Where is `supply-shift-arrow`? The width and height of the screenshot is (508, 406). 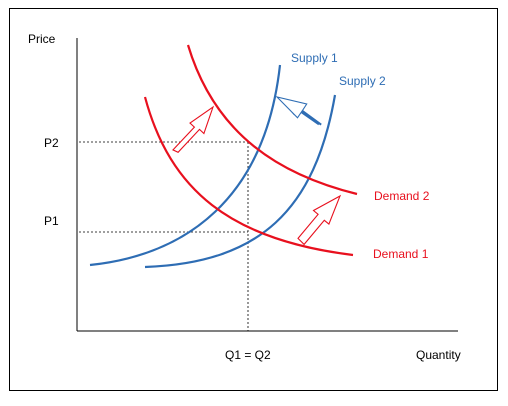
supply-shift-arrow is located at coordinates (298, 111).